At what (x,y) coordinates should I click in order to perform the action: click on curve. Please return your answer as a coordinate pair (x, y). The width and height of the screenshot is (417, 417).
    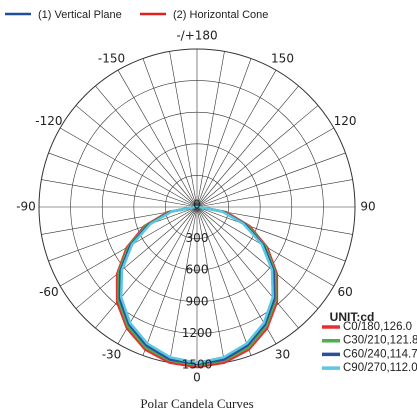
    Looking at the image, I should click on (197, 285).